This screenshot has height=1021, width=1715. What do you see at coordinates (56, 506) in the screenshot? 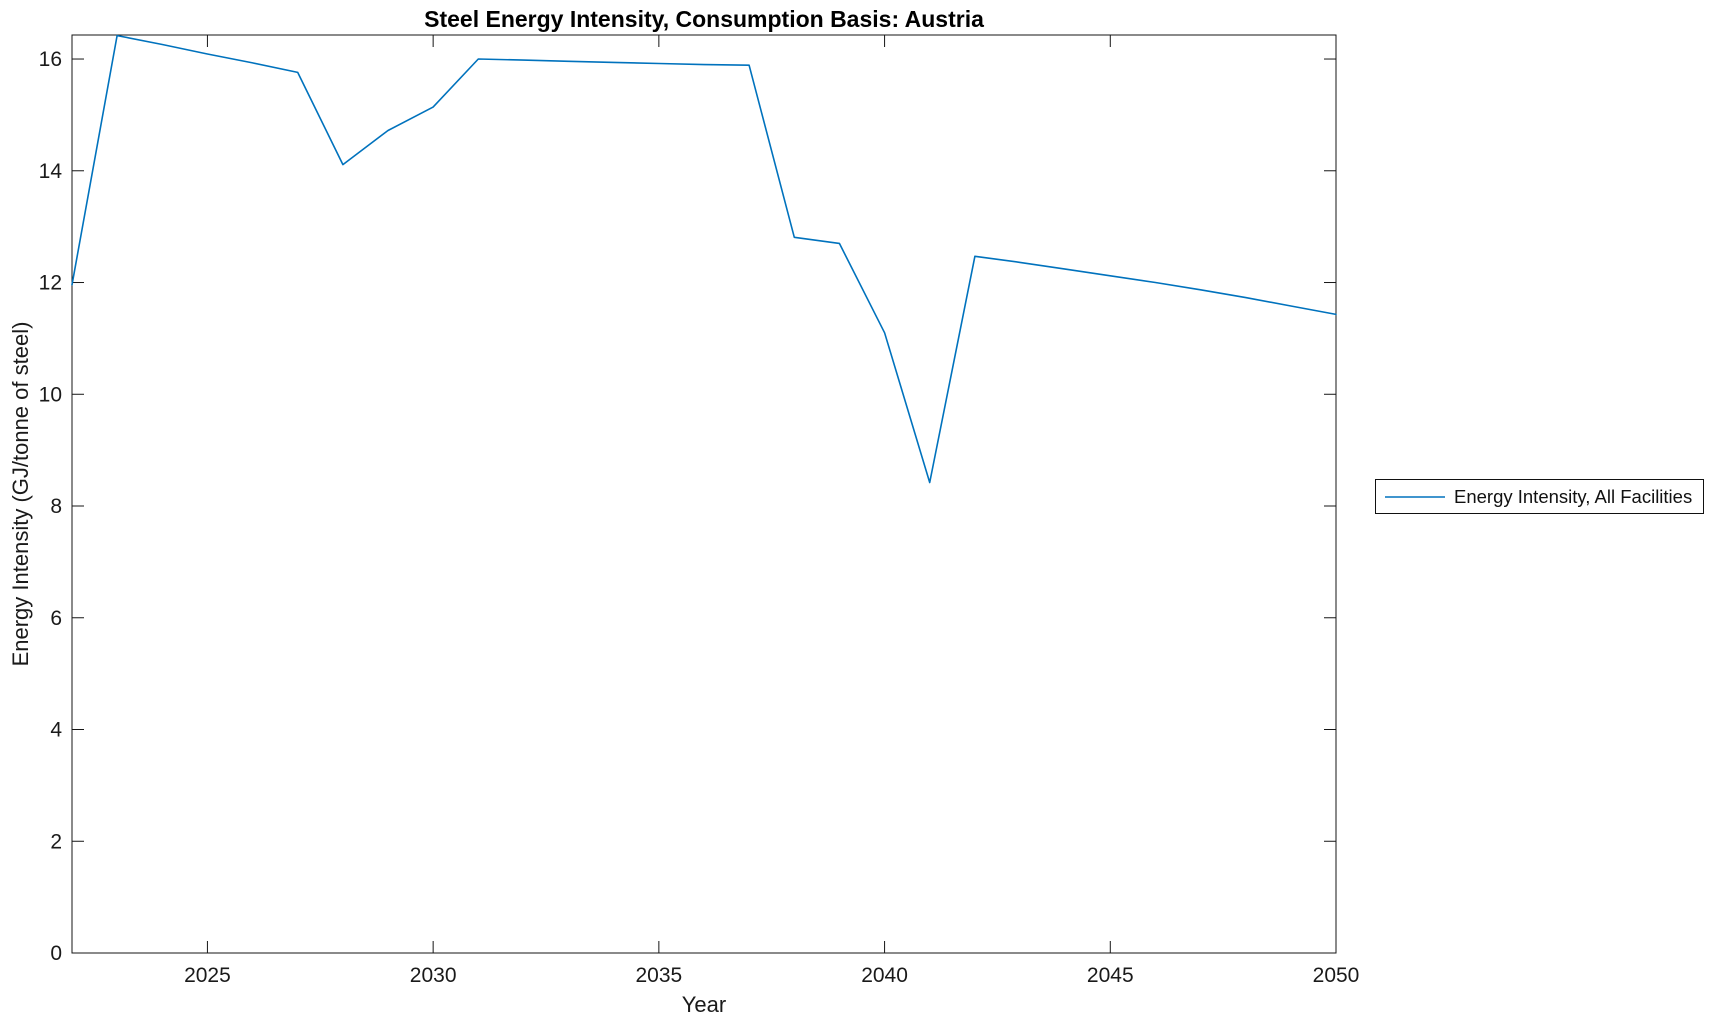
I see `y-tick-label: 8` at bounding box center [56, 506].